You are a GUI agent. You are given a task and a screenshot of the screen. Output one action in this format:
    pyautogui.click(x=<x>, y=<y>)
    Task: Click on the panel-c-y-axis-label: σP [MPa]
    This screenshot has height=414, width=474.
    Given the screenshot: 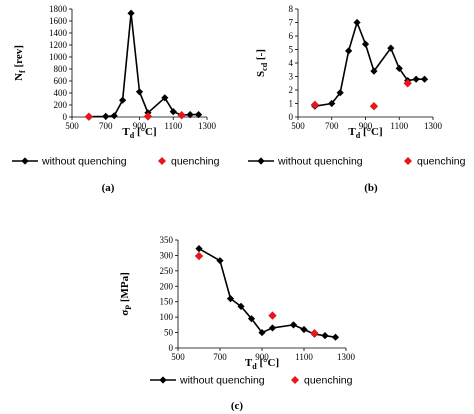 What is the action you would take?
    pyautogui.click(x=126, y=294)
    